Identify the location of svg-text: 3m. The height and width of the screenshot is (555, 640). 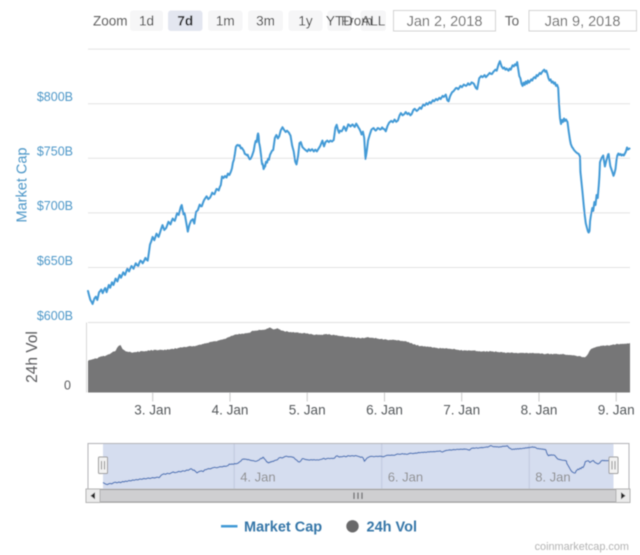
(265, 21).